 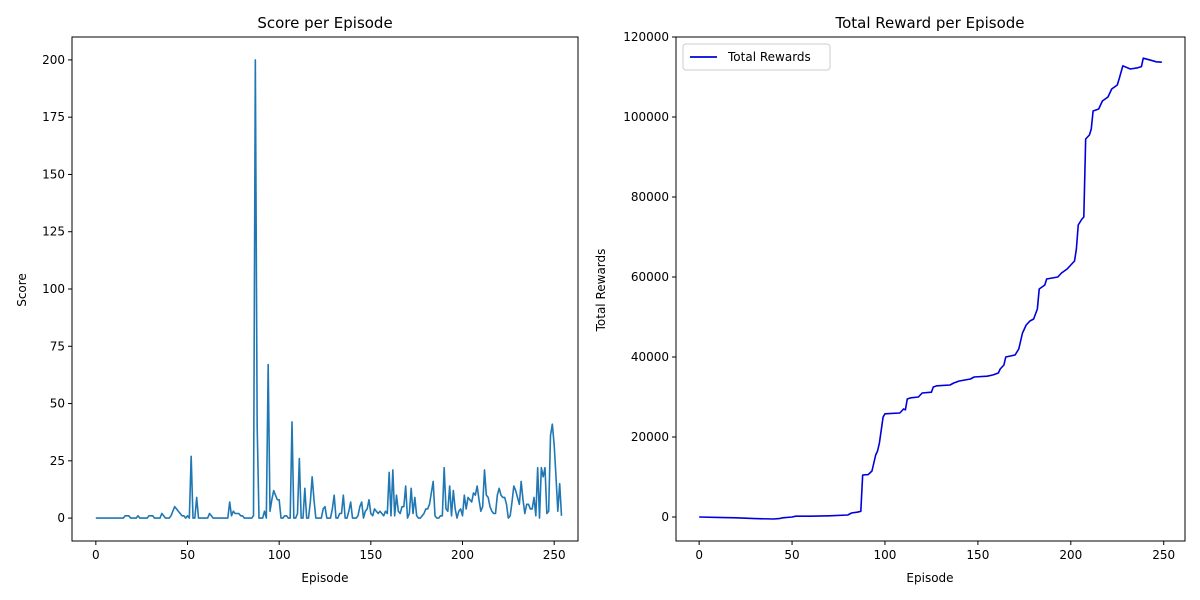 I want to click on y-tick-label: 120000, so click(x=646, y=37).